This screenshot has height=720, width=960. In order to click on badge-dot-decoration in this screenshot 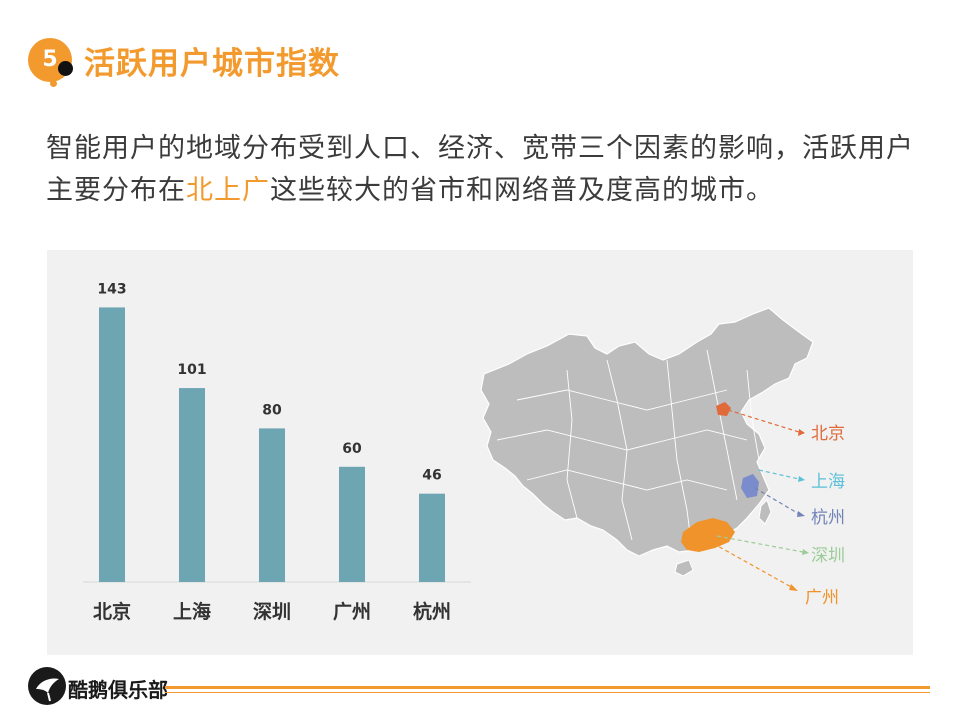, I will do `click(65, 68)`.